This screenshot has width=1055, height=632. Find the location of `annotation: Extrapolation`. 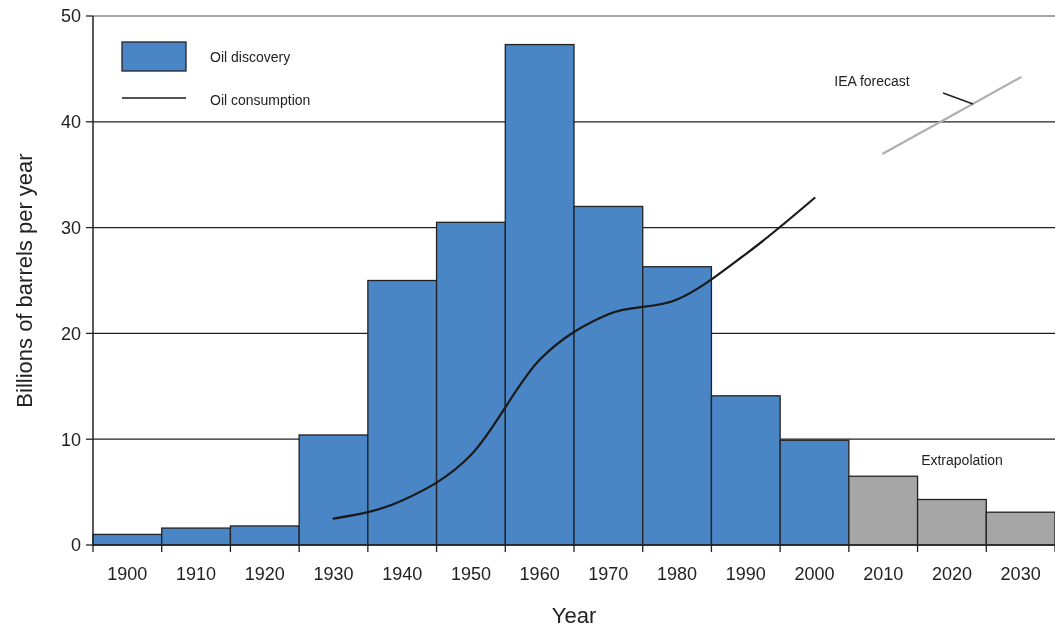

annotation: Extrapolation is located at coordinates (962, 460).